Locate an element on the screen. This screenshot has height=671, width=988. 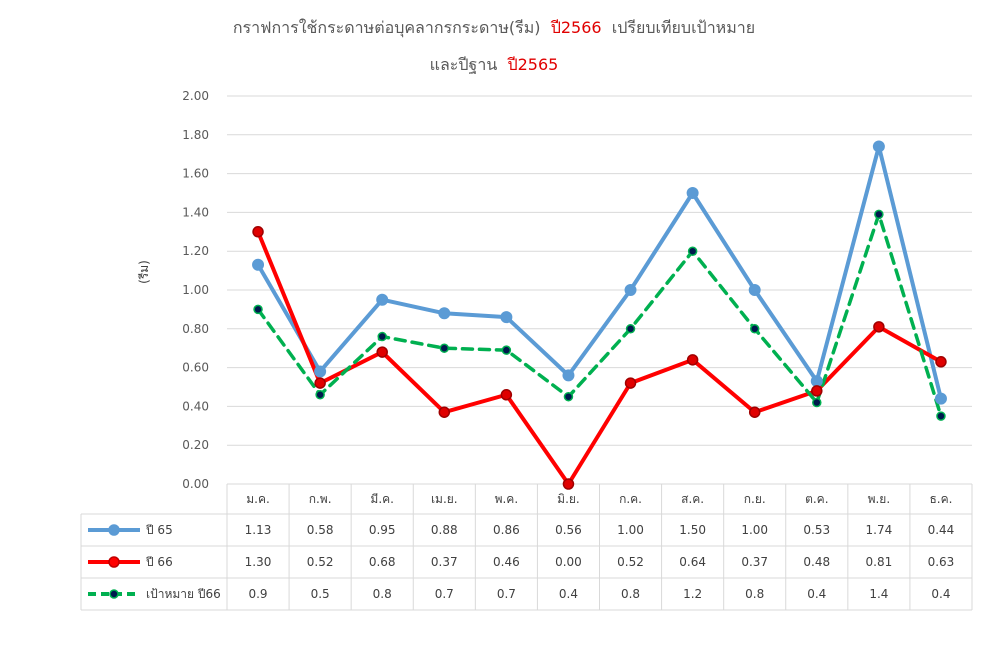
table-value-cell: 0.48 is located at coordinates (816, 562).